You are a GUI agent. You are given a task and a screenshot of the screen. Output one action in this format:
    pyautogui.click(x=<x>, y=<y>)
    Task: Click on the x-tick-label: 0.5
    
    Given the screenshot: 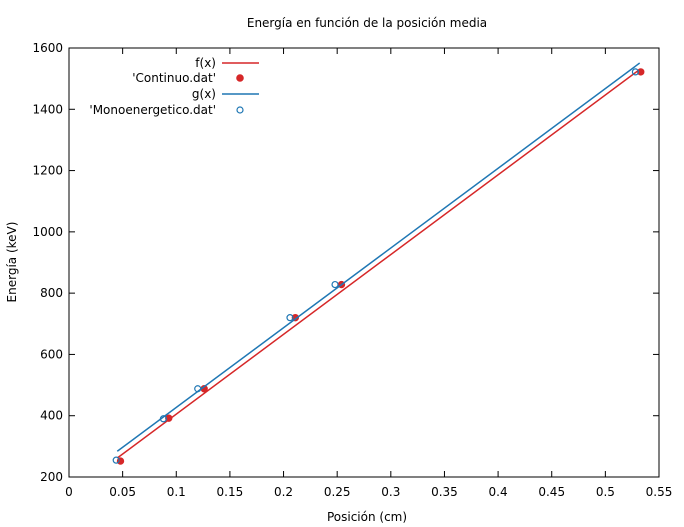 What is the action you would take?
    pyautogui.click(x=605, y=492)
    